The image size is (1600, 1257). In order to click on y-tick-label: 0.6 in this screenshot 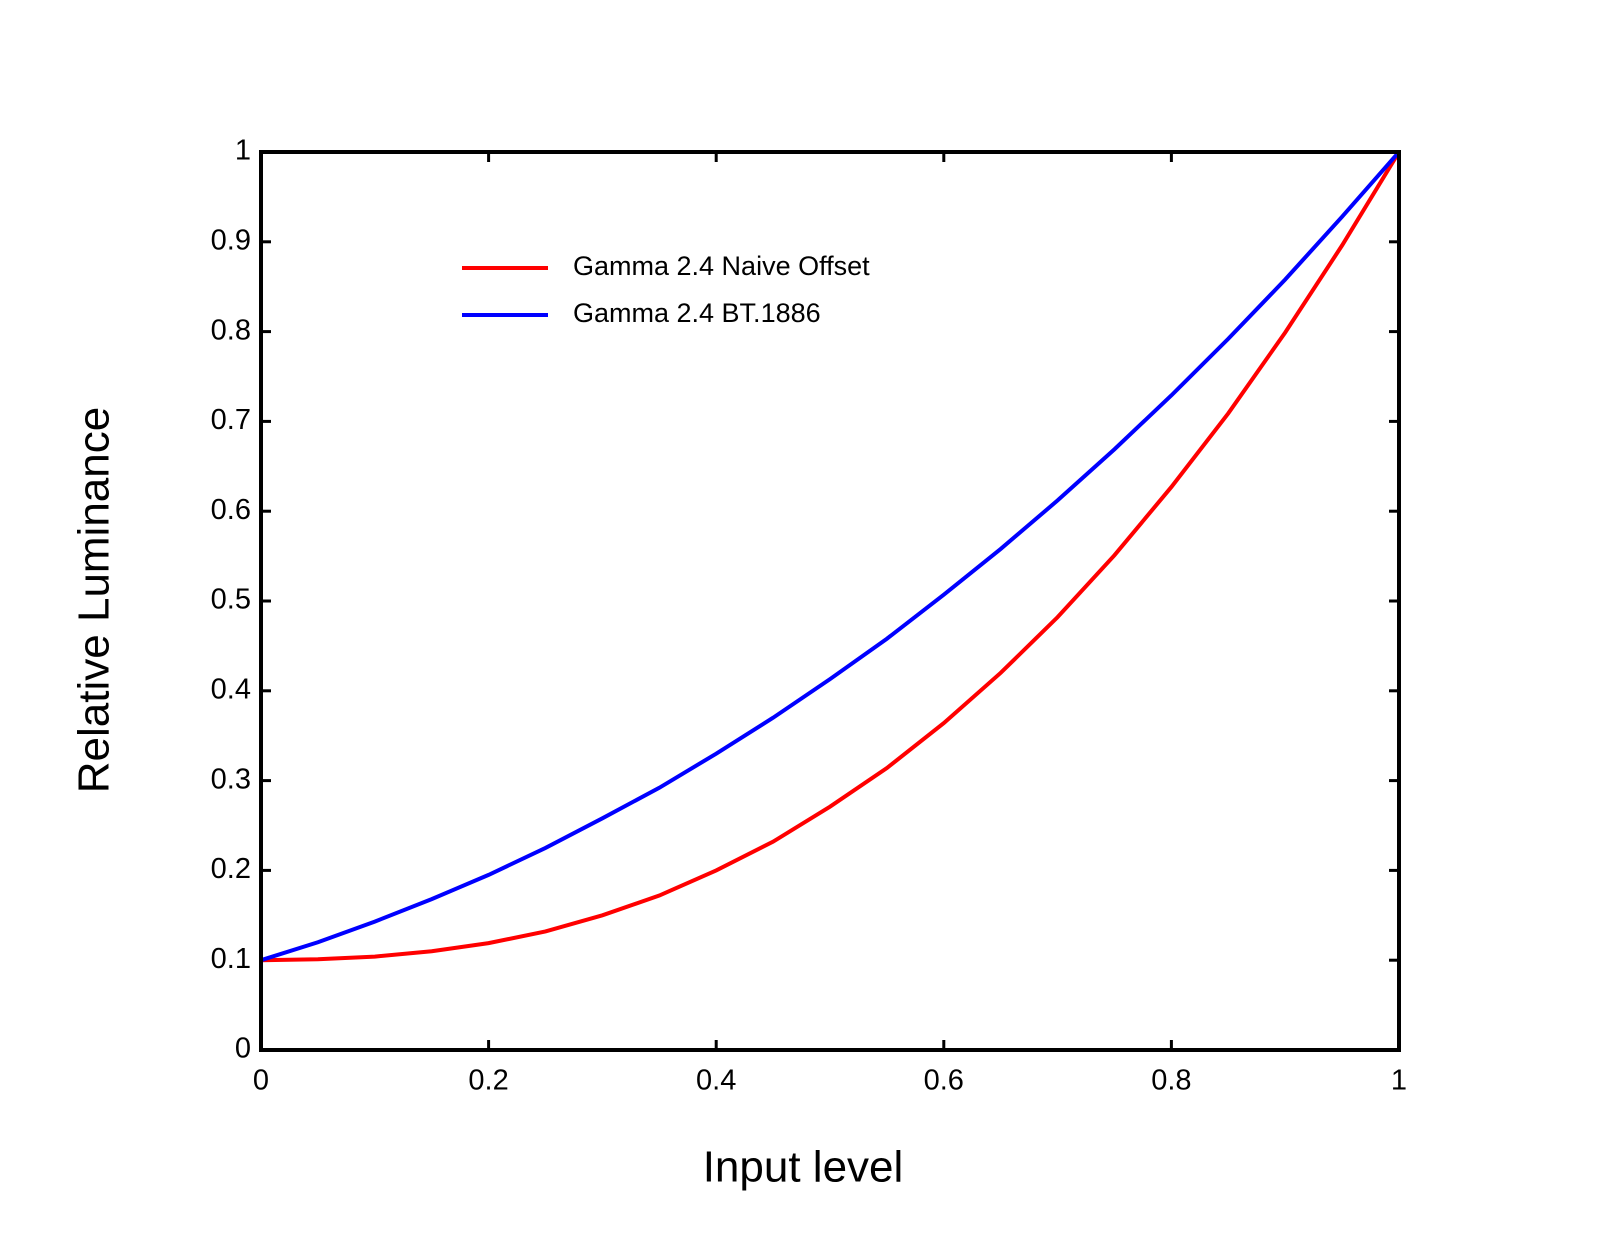, I will do `click(231, 510)`.